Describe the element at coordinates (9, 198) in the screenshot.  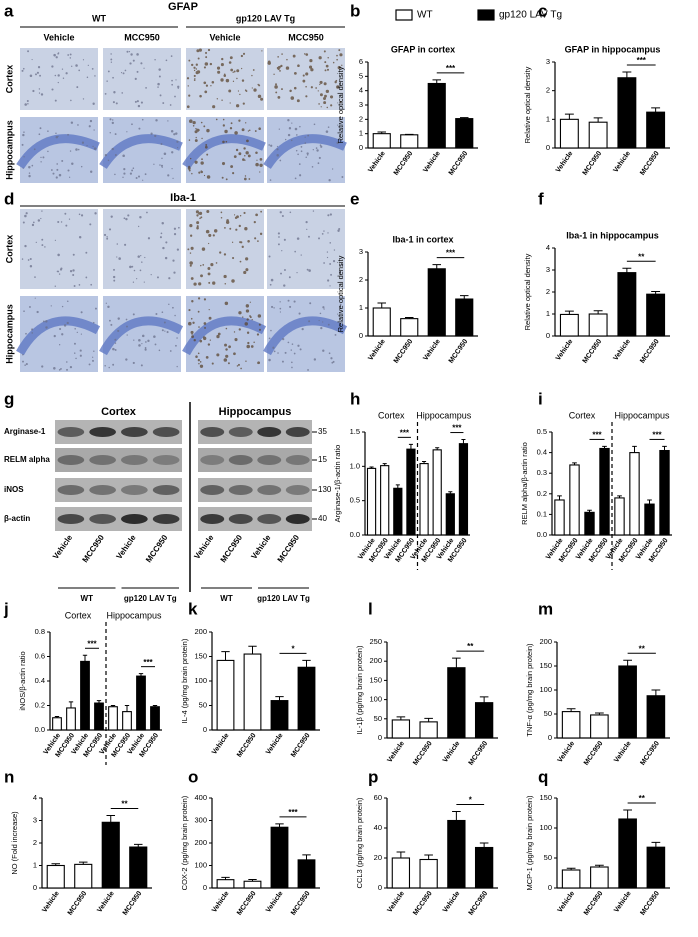
I see `panel-letter: d` at that location.